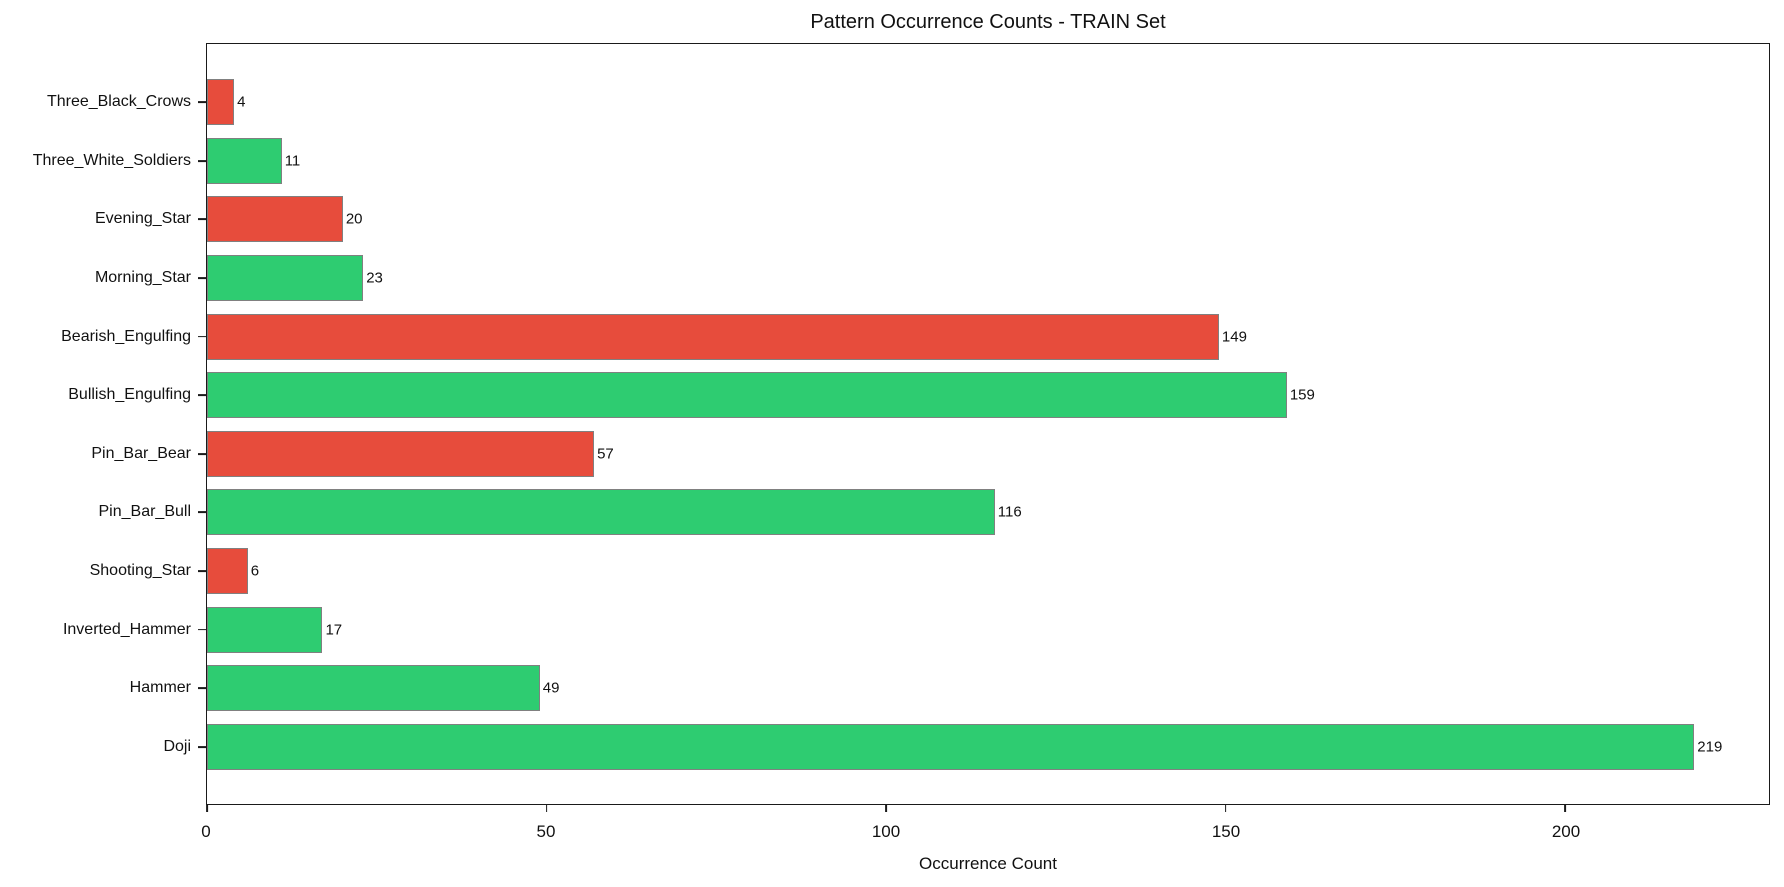  What do you see at coordinates (988, 22) in the screenshot?
I see `chart-title: Pattern Occurrence Counts - TRAIN Set` at bounding box center [988, 22].